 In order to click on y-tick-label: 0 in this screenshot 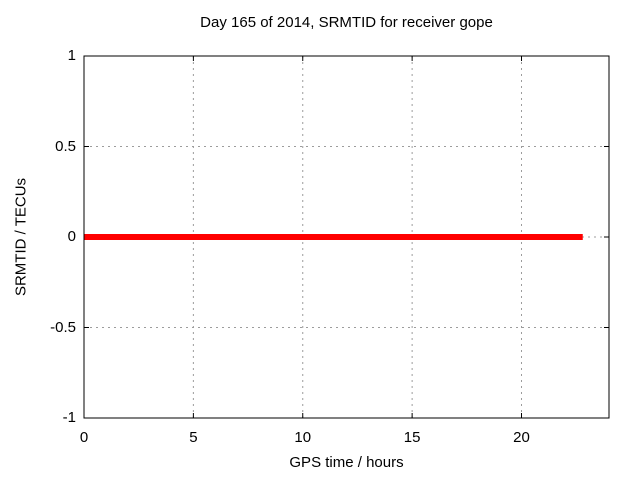, I will do `click(71, 236)`.